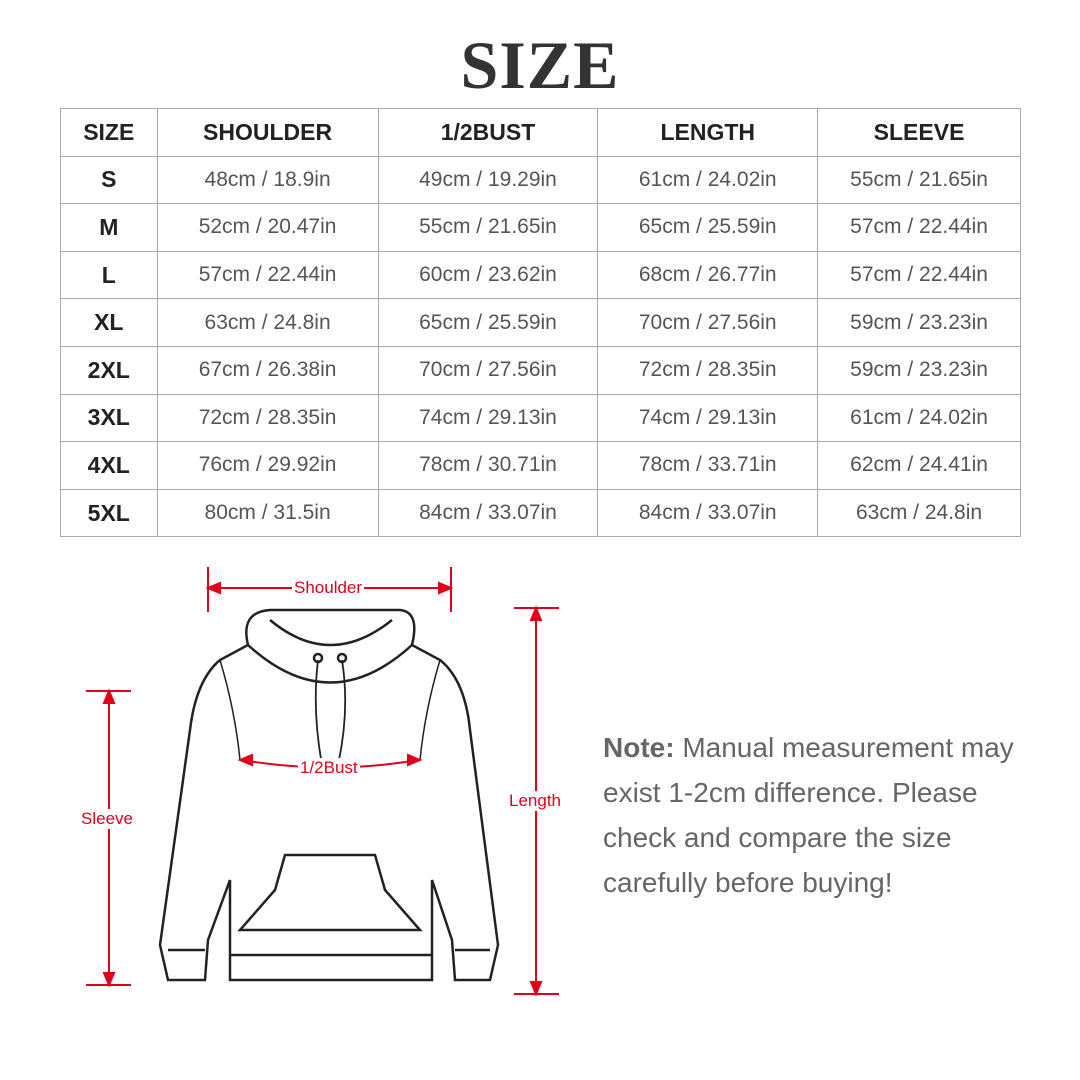 The height and width of the screenshot is (1080, 1080). I want to click on size-cell: S, so click(109, 180).